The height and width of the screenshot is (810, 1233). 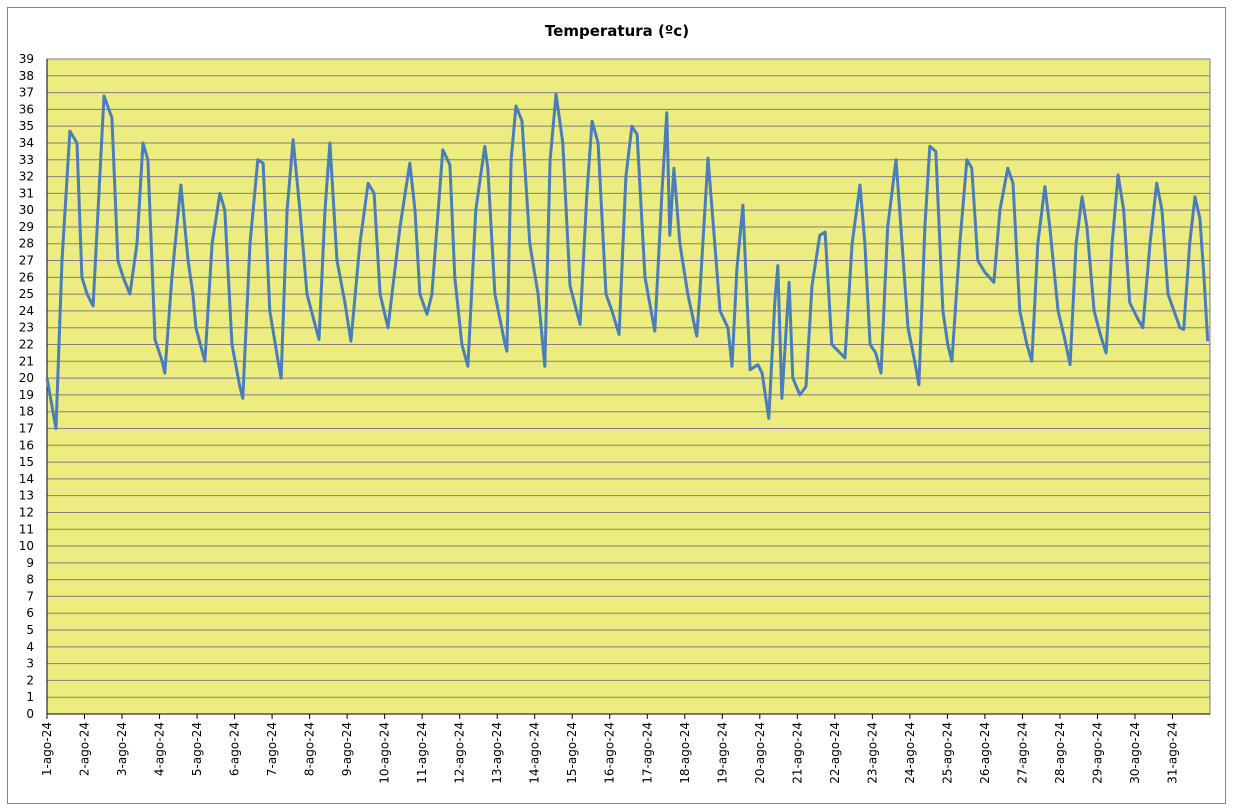 I want to click on x-tick-label: 3-ago-24, so click(x=122, y=749).